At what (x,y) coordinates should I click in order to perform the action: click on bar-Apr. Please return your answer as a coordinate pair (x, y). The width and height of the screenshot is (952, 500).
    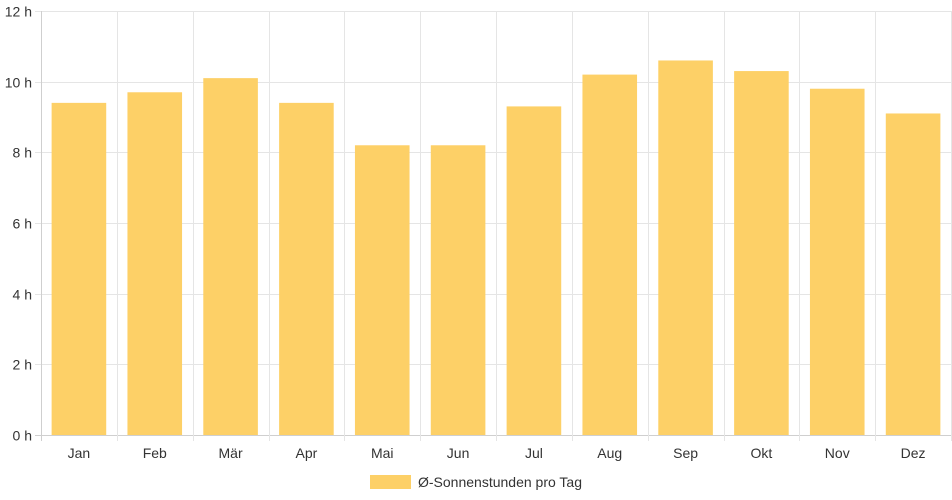
    Looking at the image, I should click on (306, 268).